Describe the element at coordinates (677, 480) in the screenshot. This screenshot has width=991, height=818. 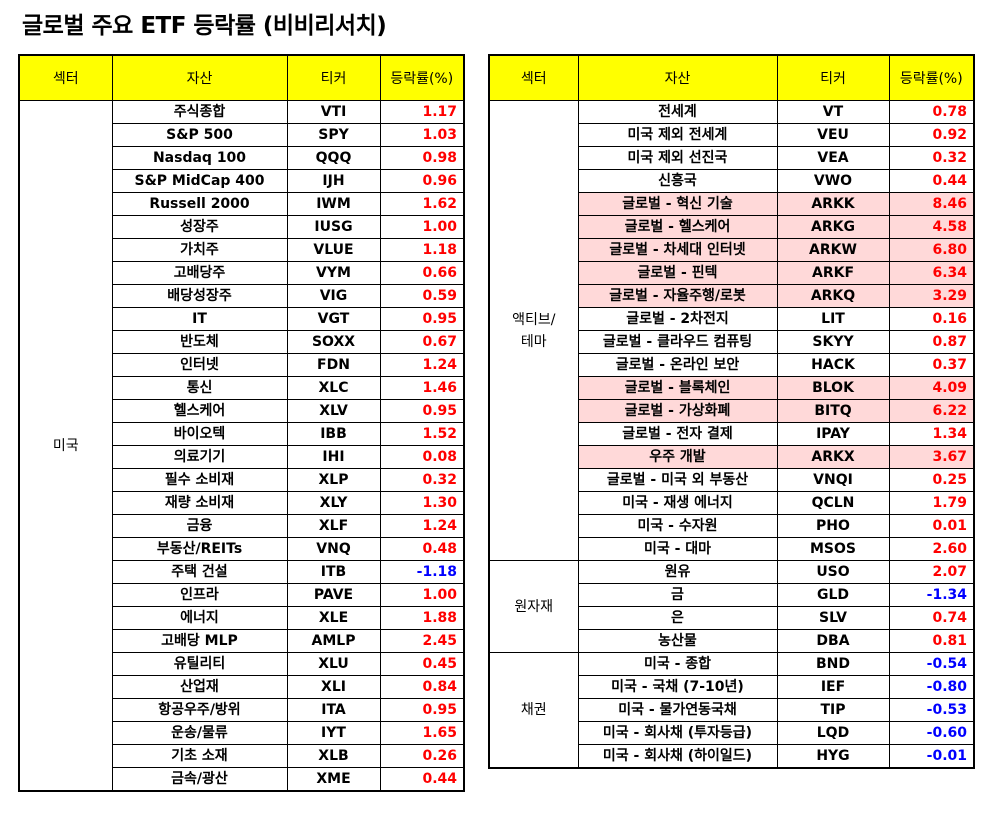
I see `asset-cell: 글로벌 - 미국 외 부동산` at that location.